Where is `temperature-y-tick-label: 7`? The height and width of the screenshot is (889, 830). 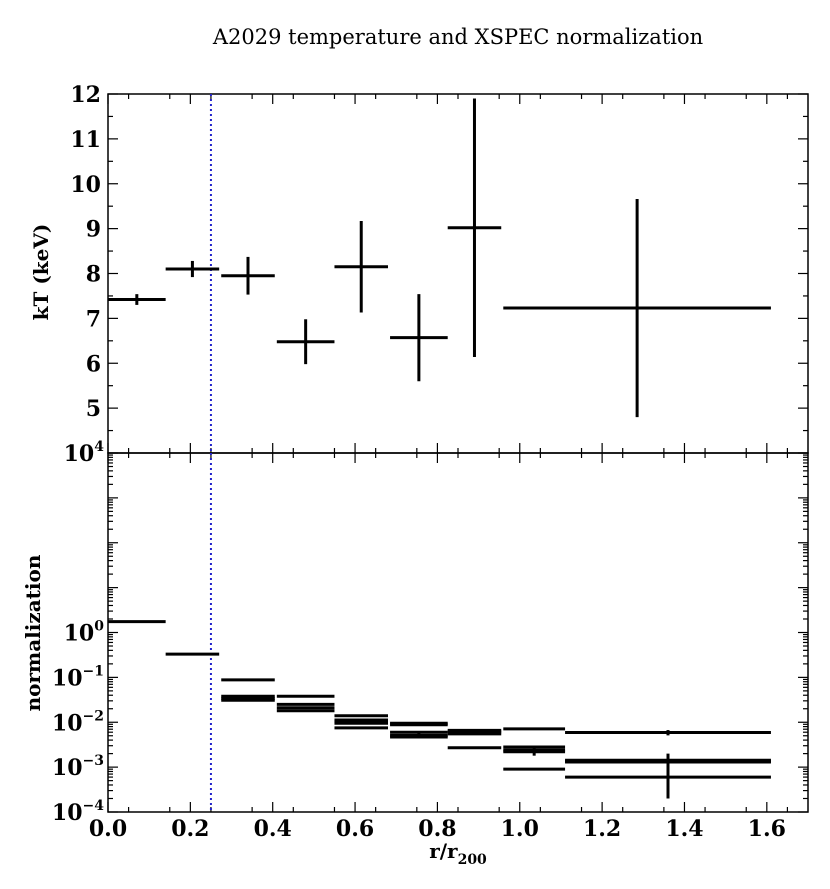 temperature-y-tick-label: 7 is located at coordinates (93, 319).